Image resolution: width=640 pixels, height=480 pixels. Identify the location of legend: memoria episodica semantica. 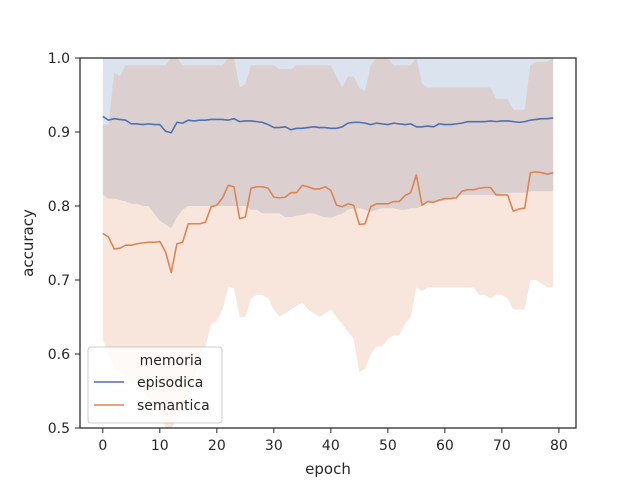
(155, 385).